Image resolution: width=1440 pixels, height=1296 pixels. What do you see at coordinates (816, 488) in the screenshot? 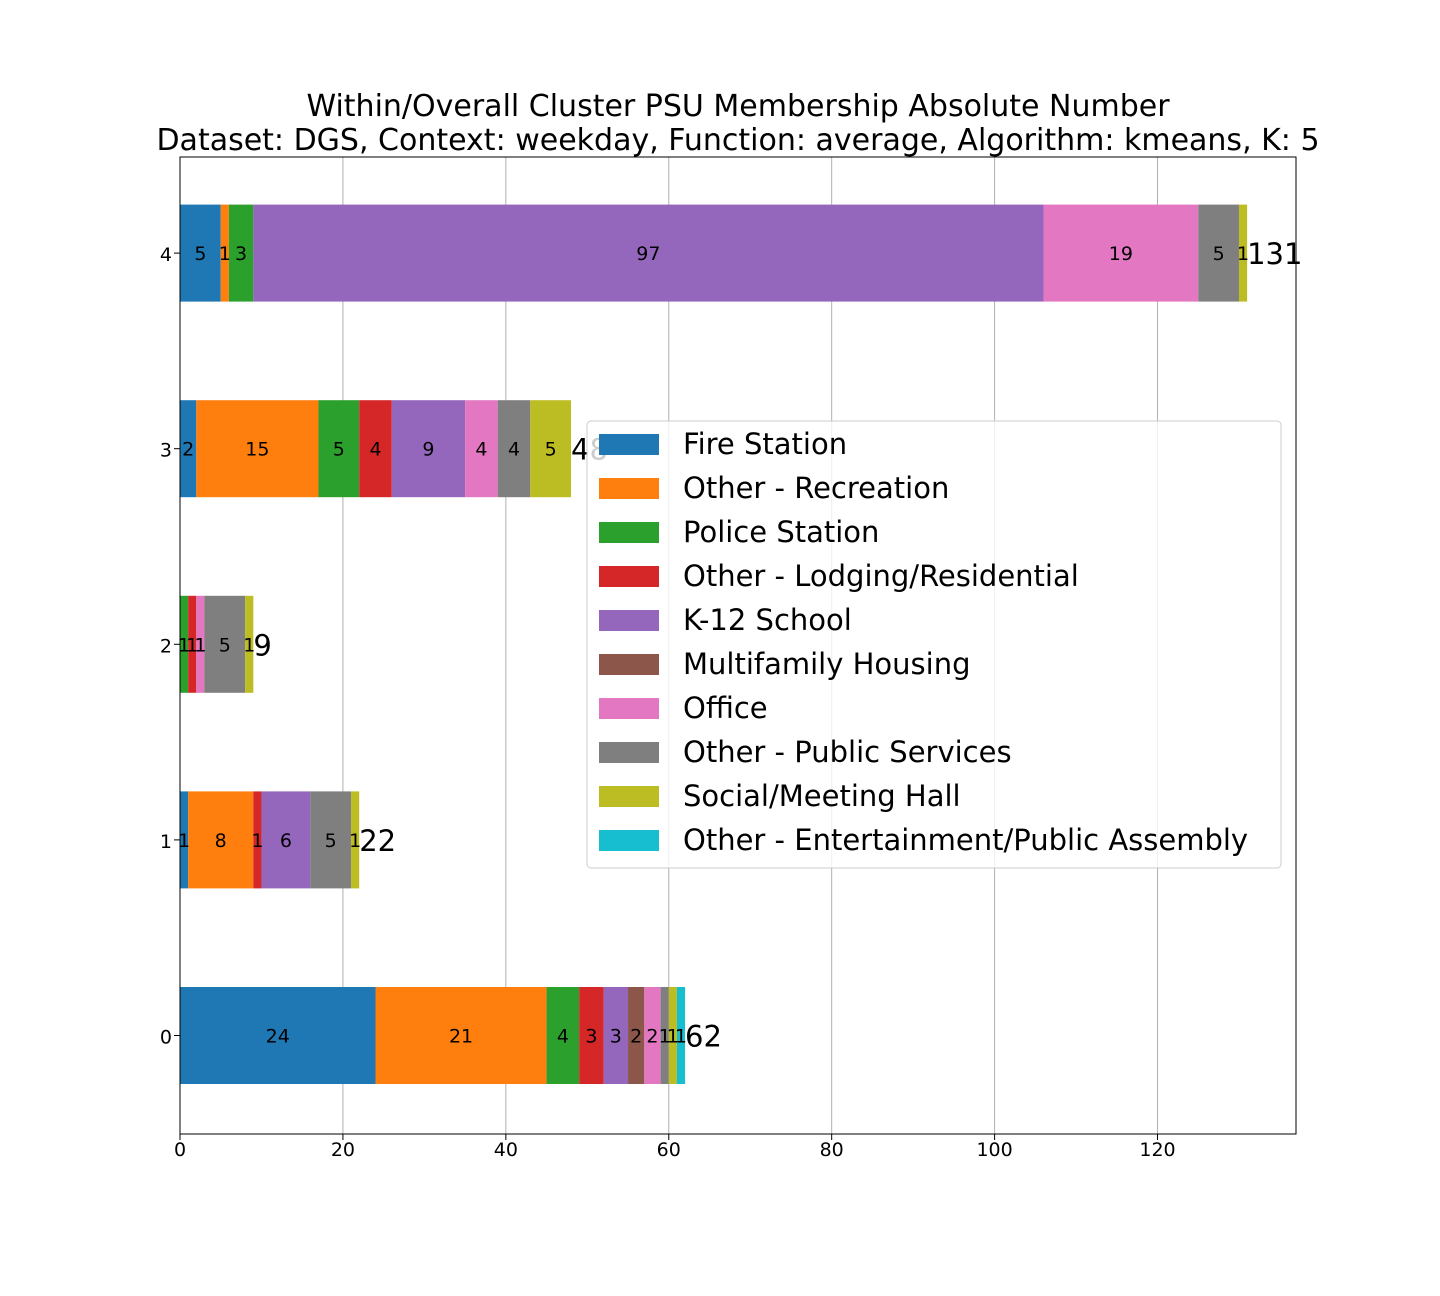
I see `legend-entry-label: Other - Recreation` at bounding box center [816, 488].